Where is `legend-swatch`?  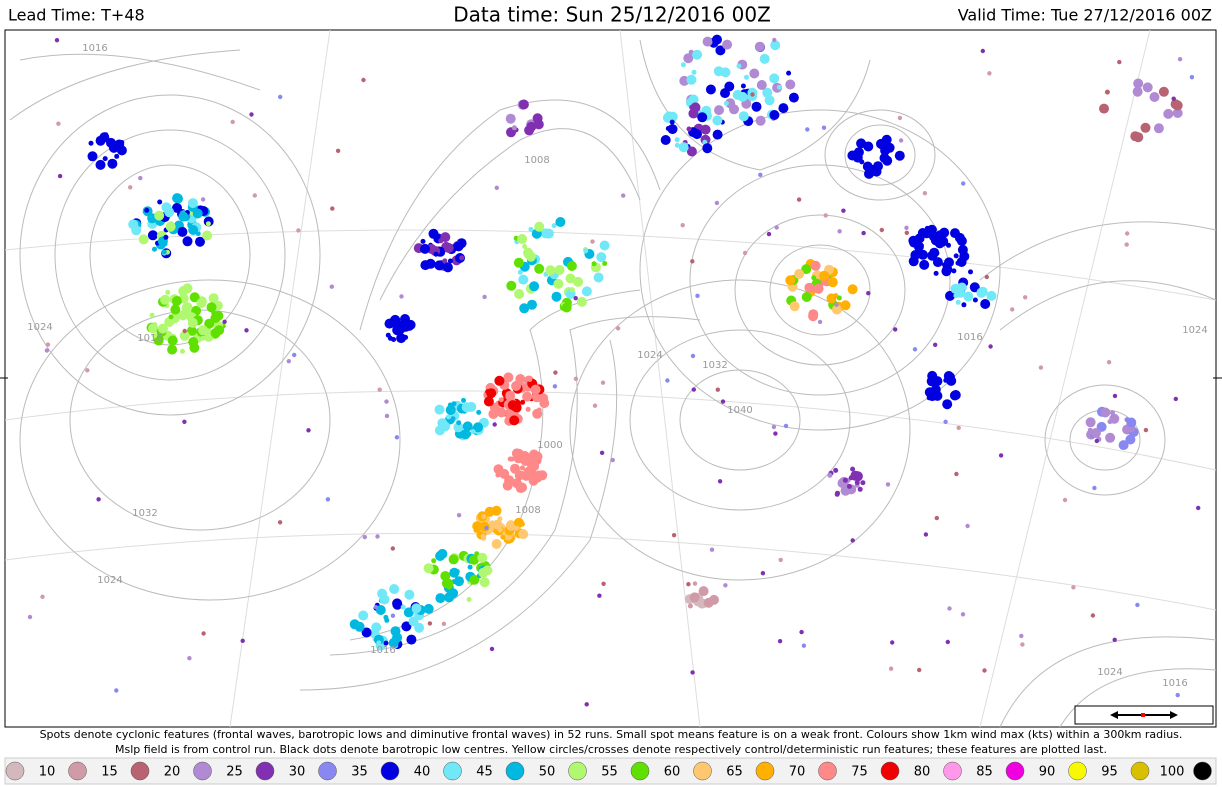 legend-swatch is located at coordinates (140, 771).